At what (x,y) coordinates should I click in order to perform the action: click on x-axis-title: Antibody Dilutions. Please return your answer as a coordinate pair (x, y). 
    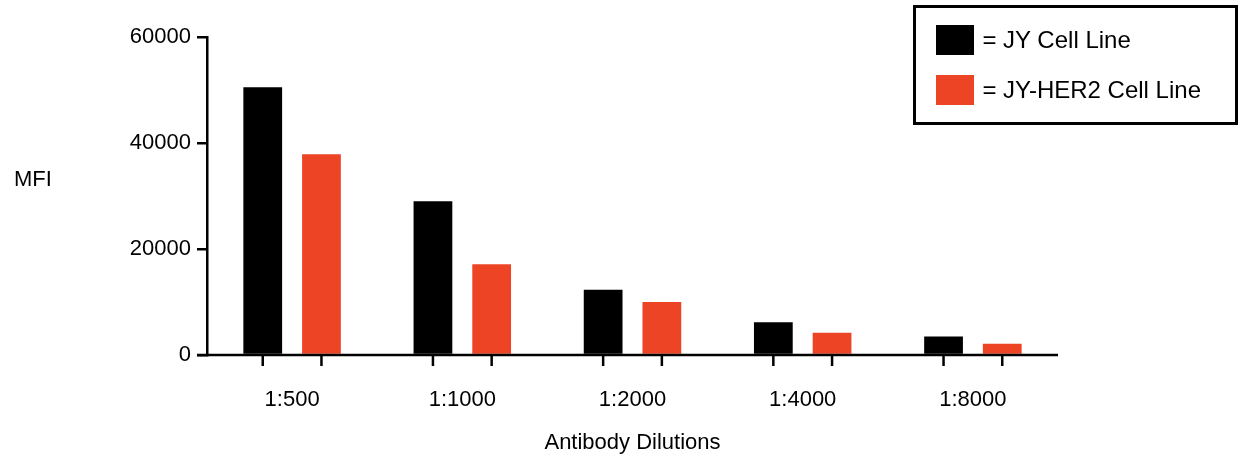
    Looking at the image, I should click on (632, 441).